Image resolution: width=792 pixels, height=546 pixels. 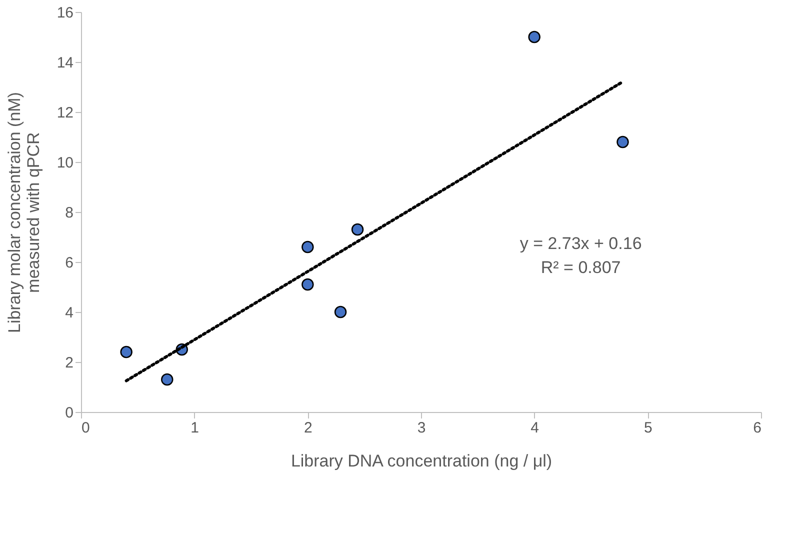 I want to click on y-tick-label: 6, so click(x=69, y=263).